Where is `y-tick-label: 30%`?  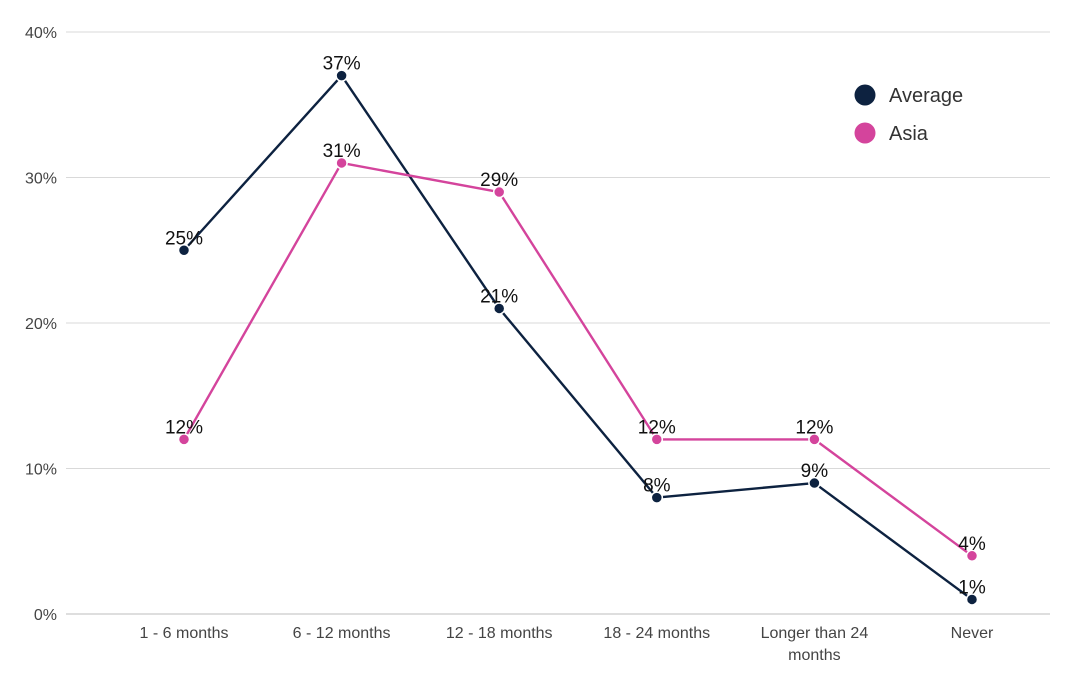
y-tick-label: 30% is located at coordinates (41, 179).